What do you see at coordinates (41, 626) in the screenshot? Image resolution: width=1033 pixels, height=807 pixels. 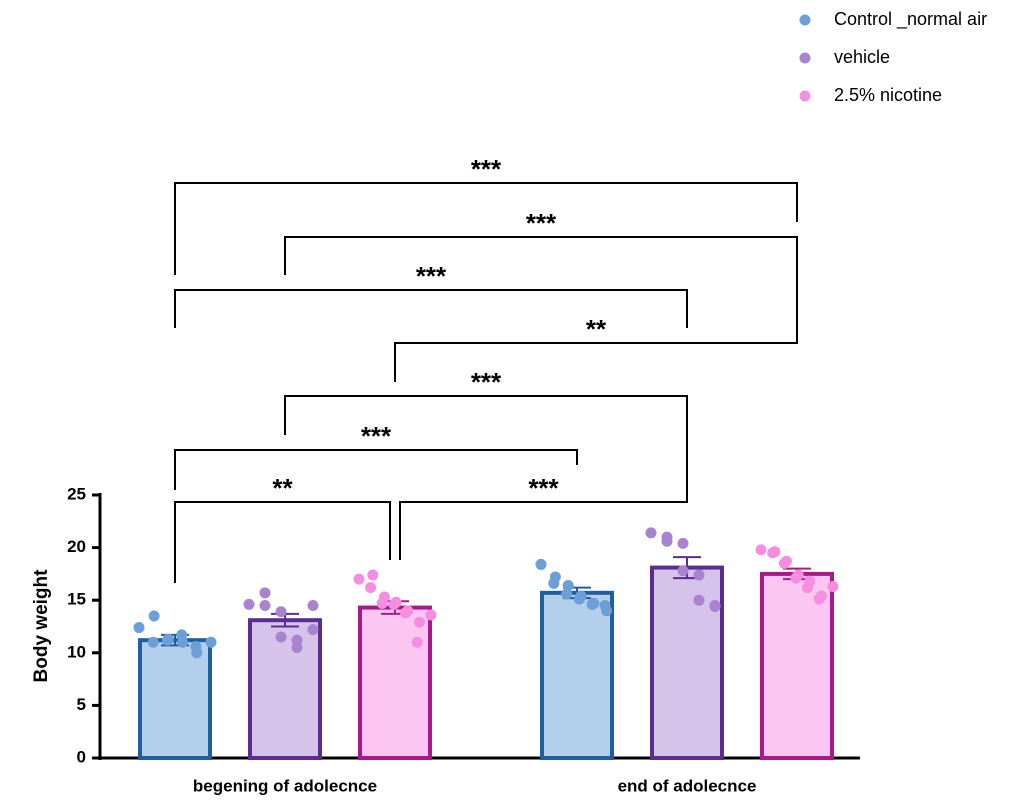 I see `y-axis-label: Body weight` at bounding box center [41, 626].